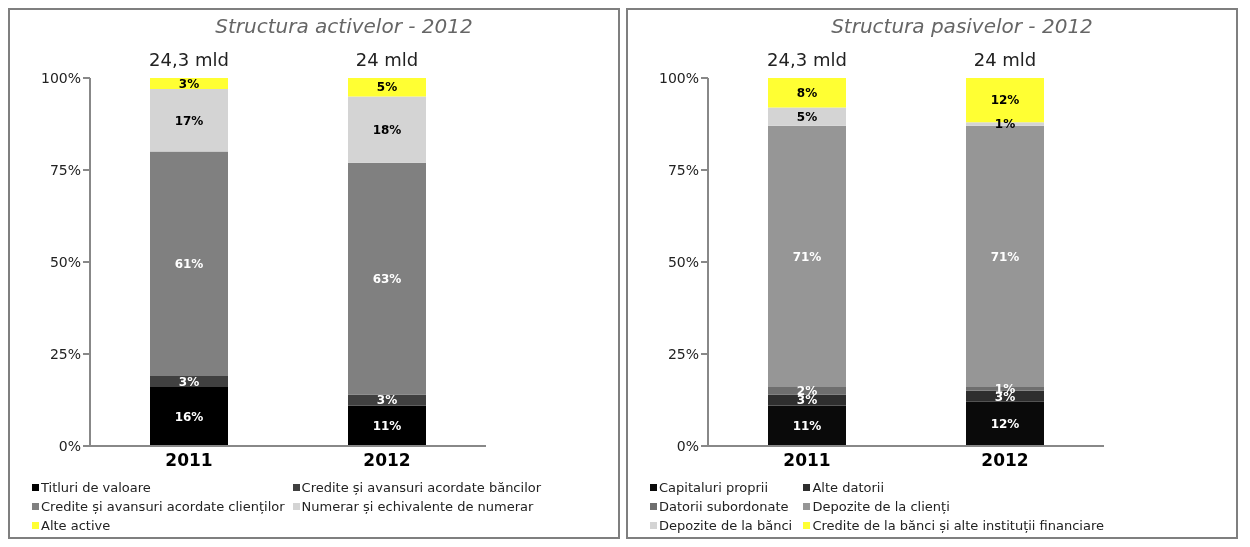 The width and height of the screenshot is (1250, 547). I want to click on data-label: 8%, so click(807, 92).